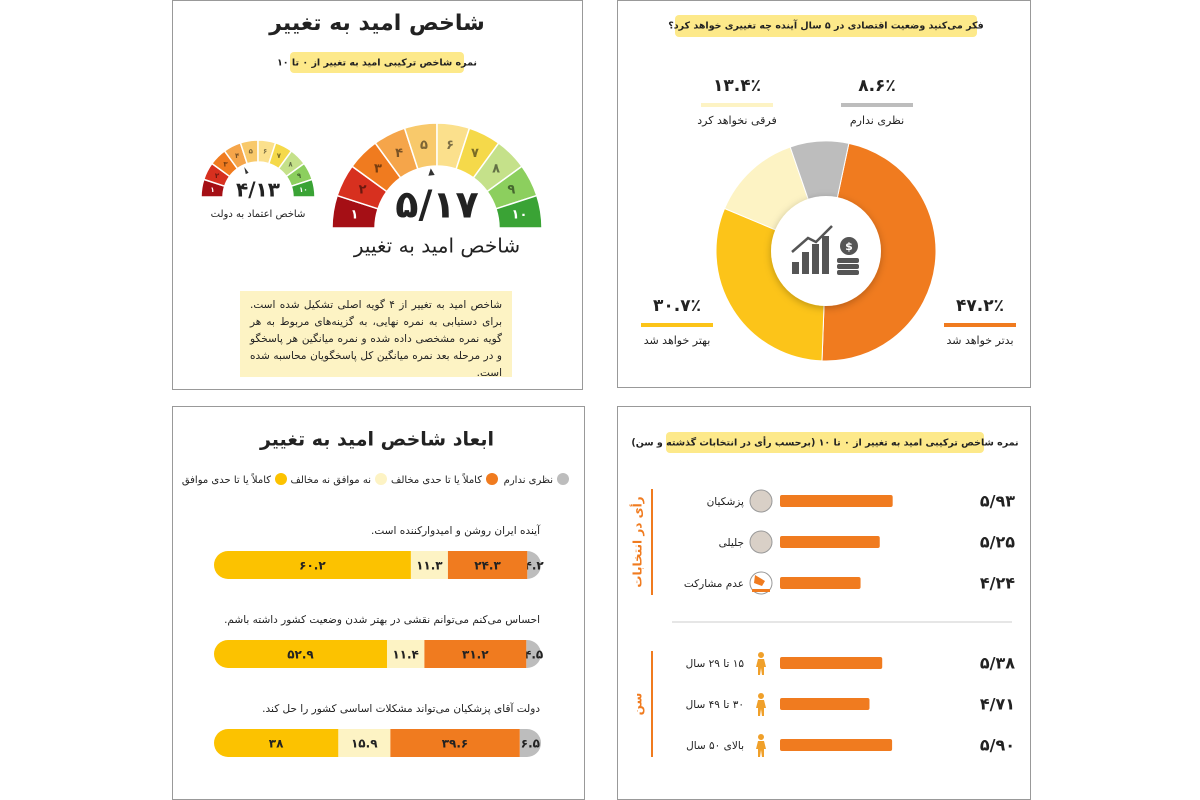 Image resolution: width=1200 pixels, height=800 pixels. Describe the element at coordinates (737, 86) in the screenshot. I see `slice-value-label: ۱۳.۴٪` at that location.